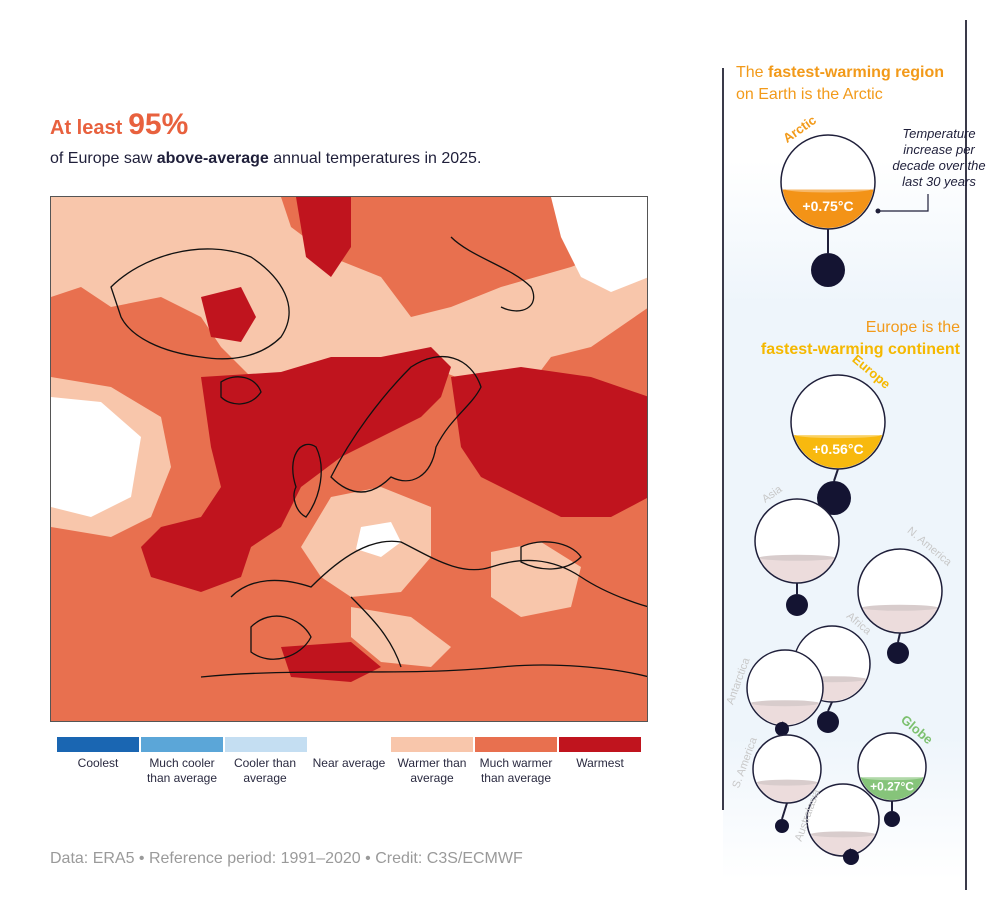  I want to click on headline: At least 95%, so click(119, 125).